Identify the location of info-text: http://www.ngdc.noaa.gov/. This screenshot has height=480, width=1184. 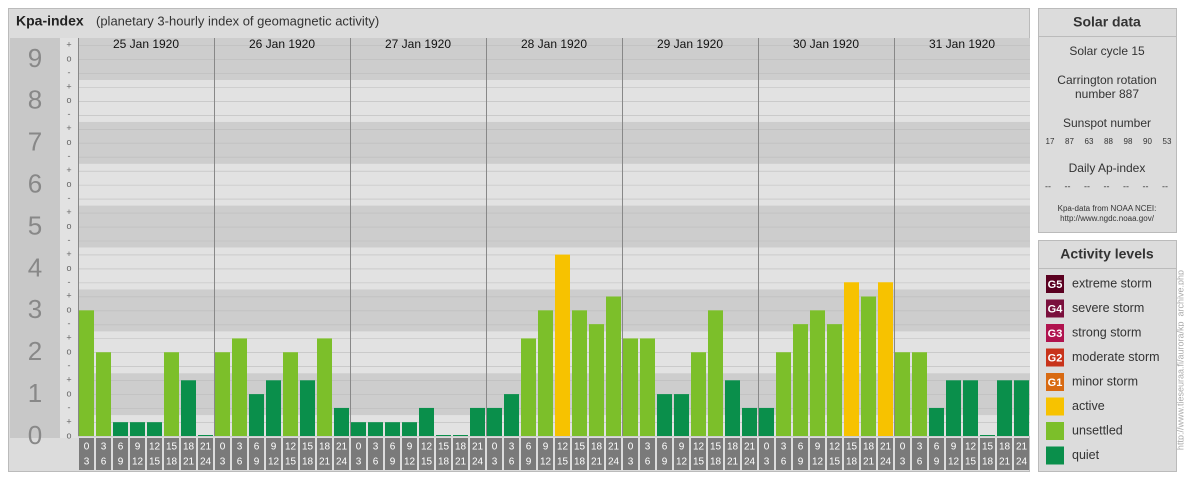
(1107, 218).